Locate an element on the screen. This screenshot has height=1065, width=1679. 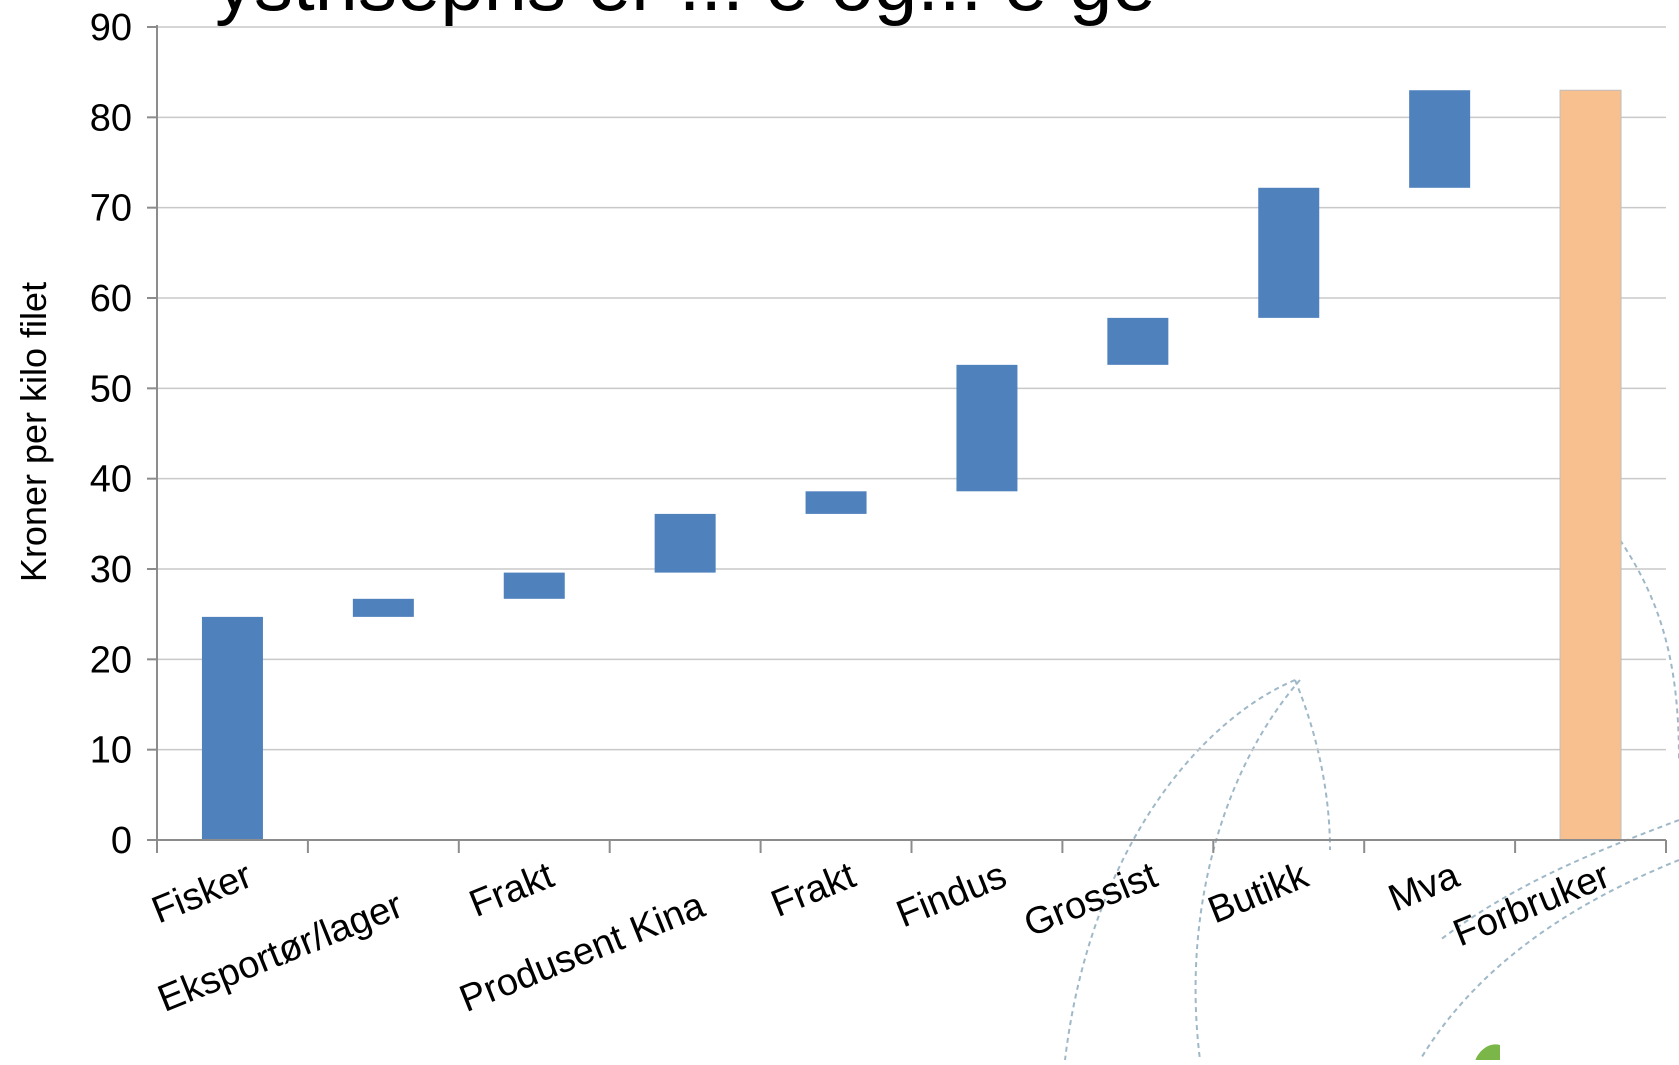
x-category-label-5: Findus is located at coordinates (951, 895).